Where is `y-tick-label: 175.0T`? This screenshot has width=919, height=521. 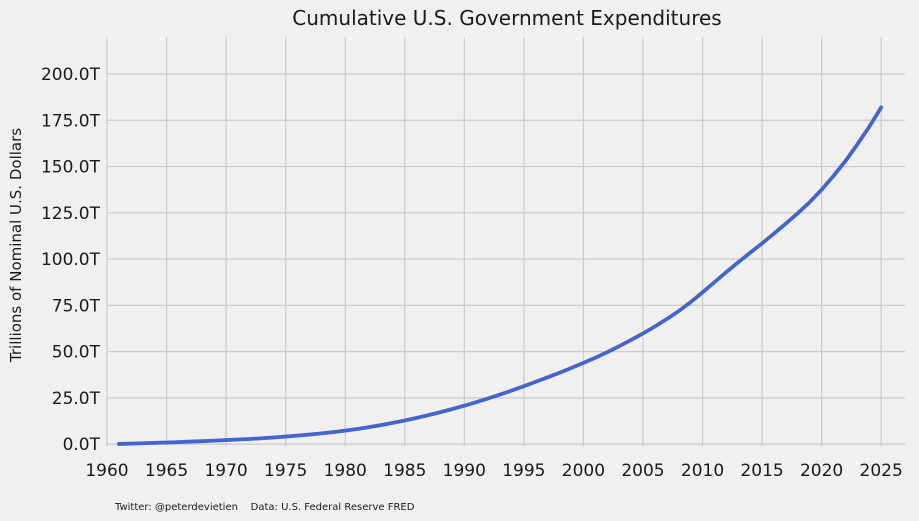
y-tick-label: 175.0T is located at coordinates (71, 121).